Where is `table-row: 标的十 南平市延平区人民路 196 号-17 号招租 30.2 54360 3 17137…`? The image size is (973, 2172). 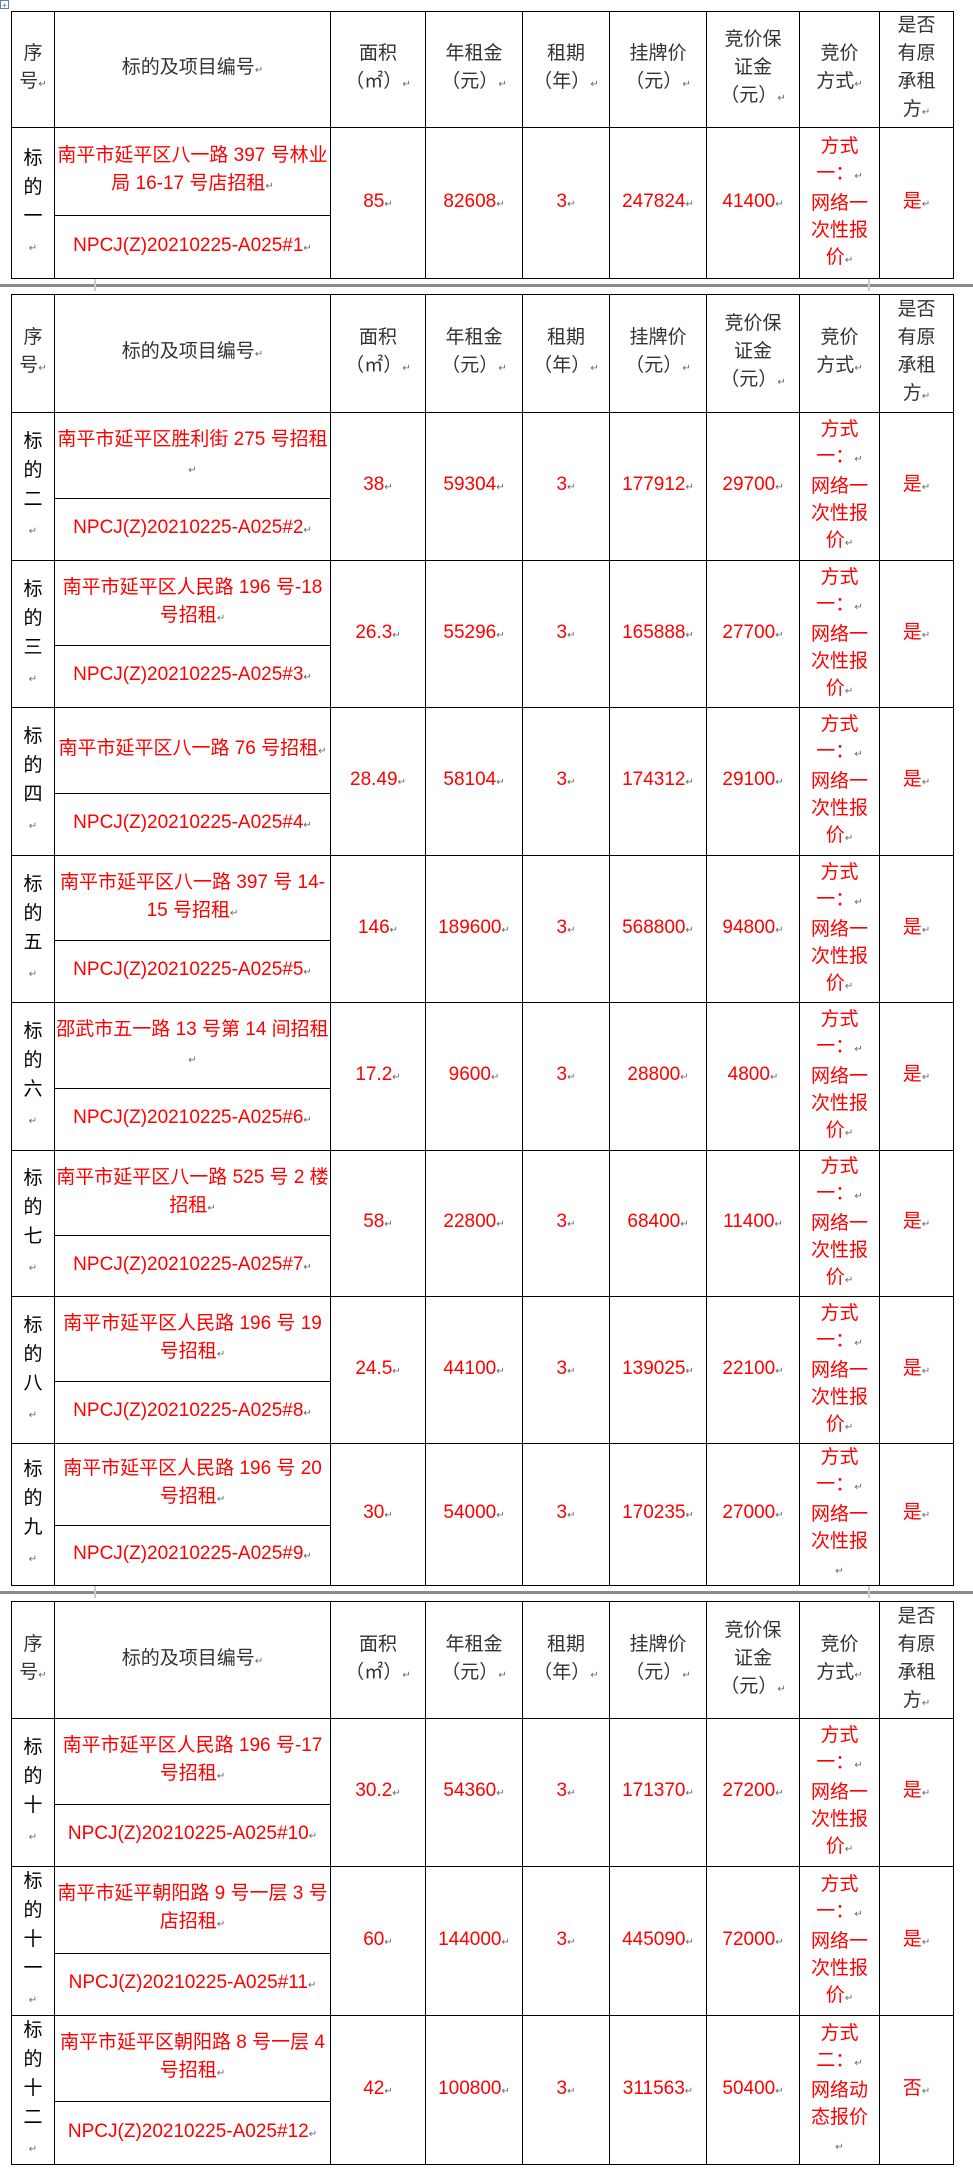
table-row: 标的十 南平市延平区人民路 196 号-17 号招租 30.2 54360 3 17137… is located at coordinates (482, 1792).